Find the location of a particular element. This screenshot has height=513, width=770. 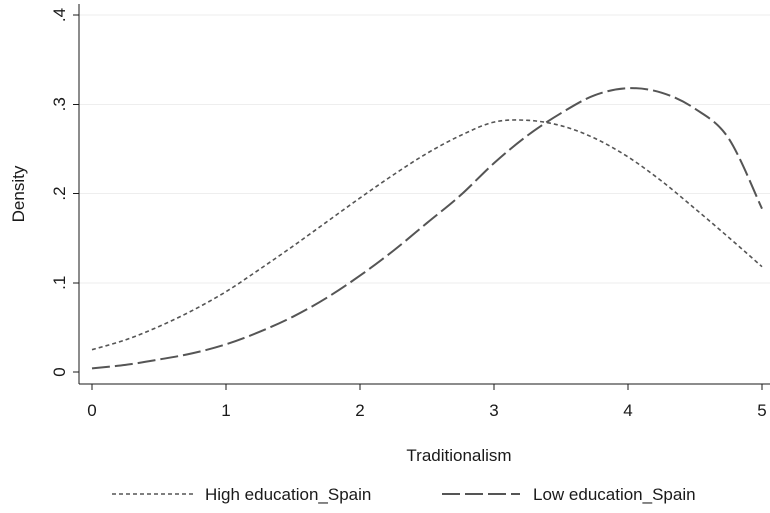

y-tick-label: .3 is located at coordinates (59, 104).